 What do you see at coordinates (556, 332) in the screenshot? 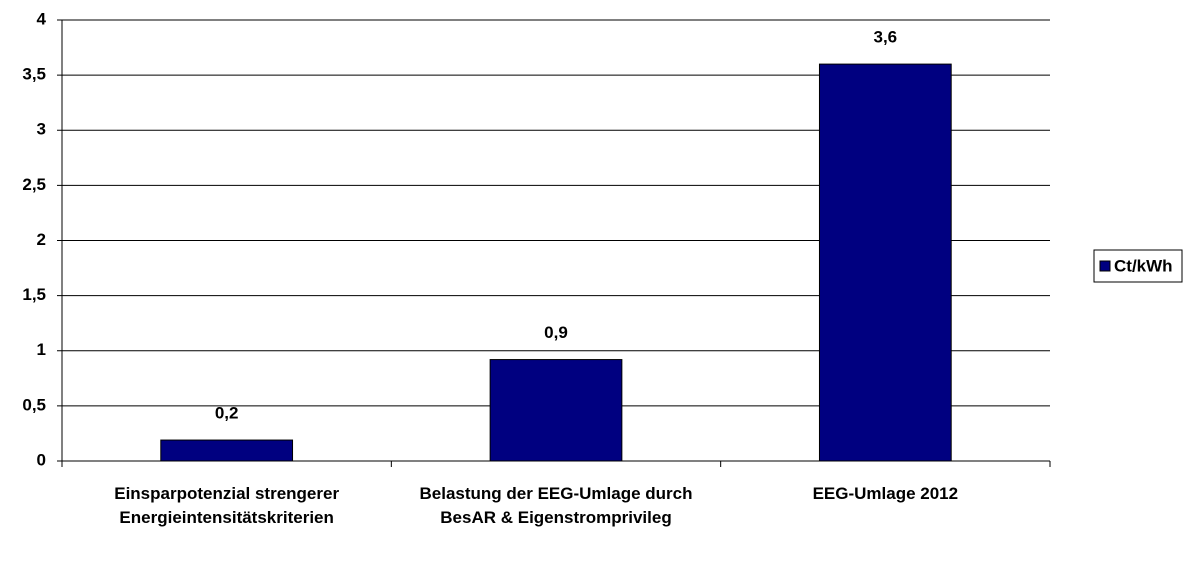
I see `data-label: 0,9` at bounding box center [556, 332].